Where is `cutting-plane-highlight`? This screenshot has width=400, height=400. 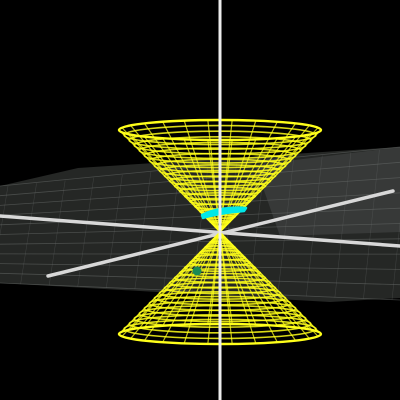 cutting-plane-highlight is located at coordinates (327, 191).